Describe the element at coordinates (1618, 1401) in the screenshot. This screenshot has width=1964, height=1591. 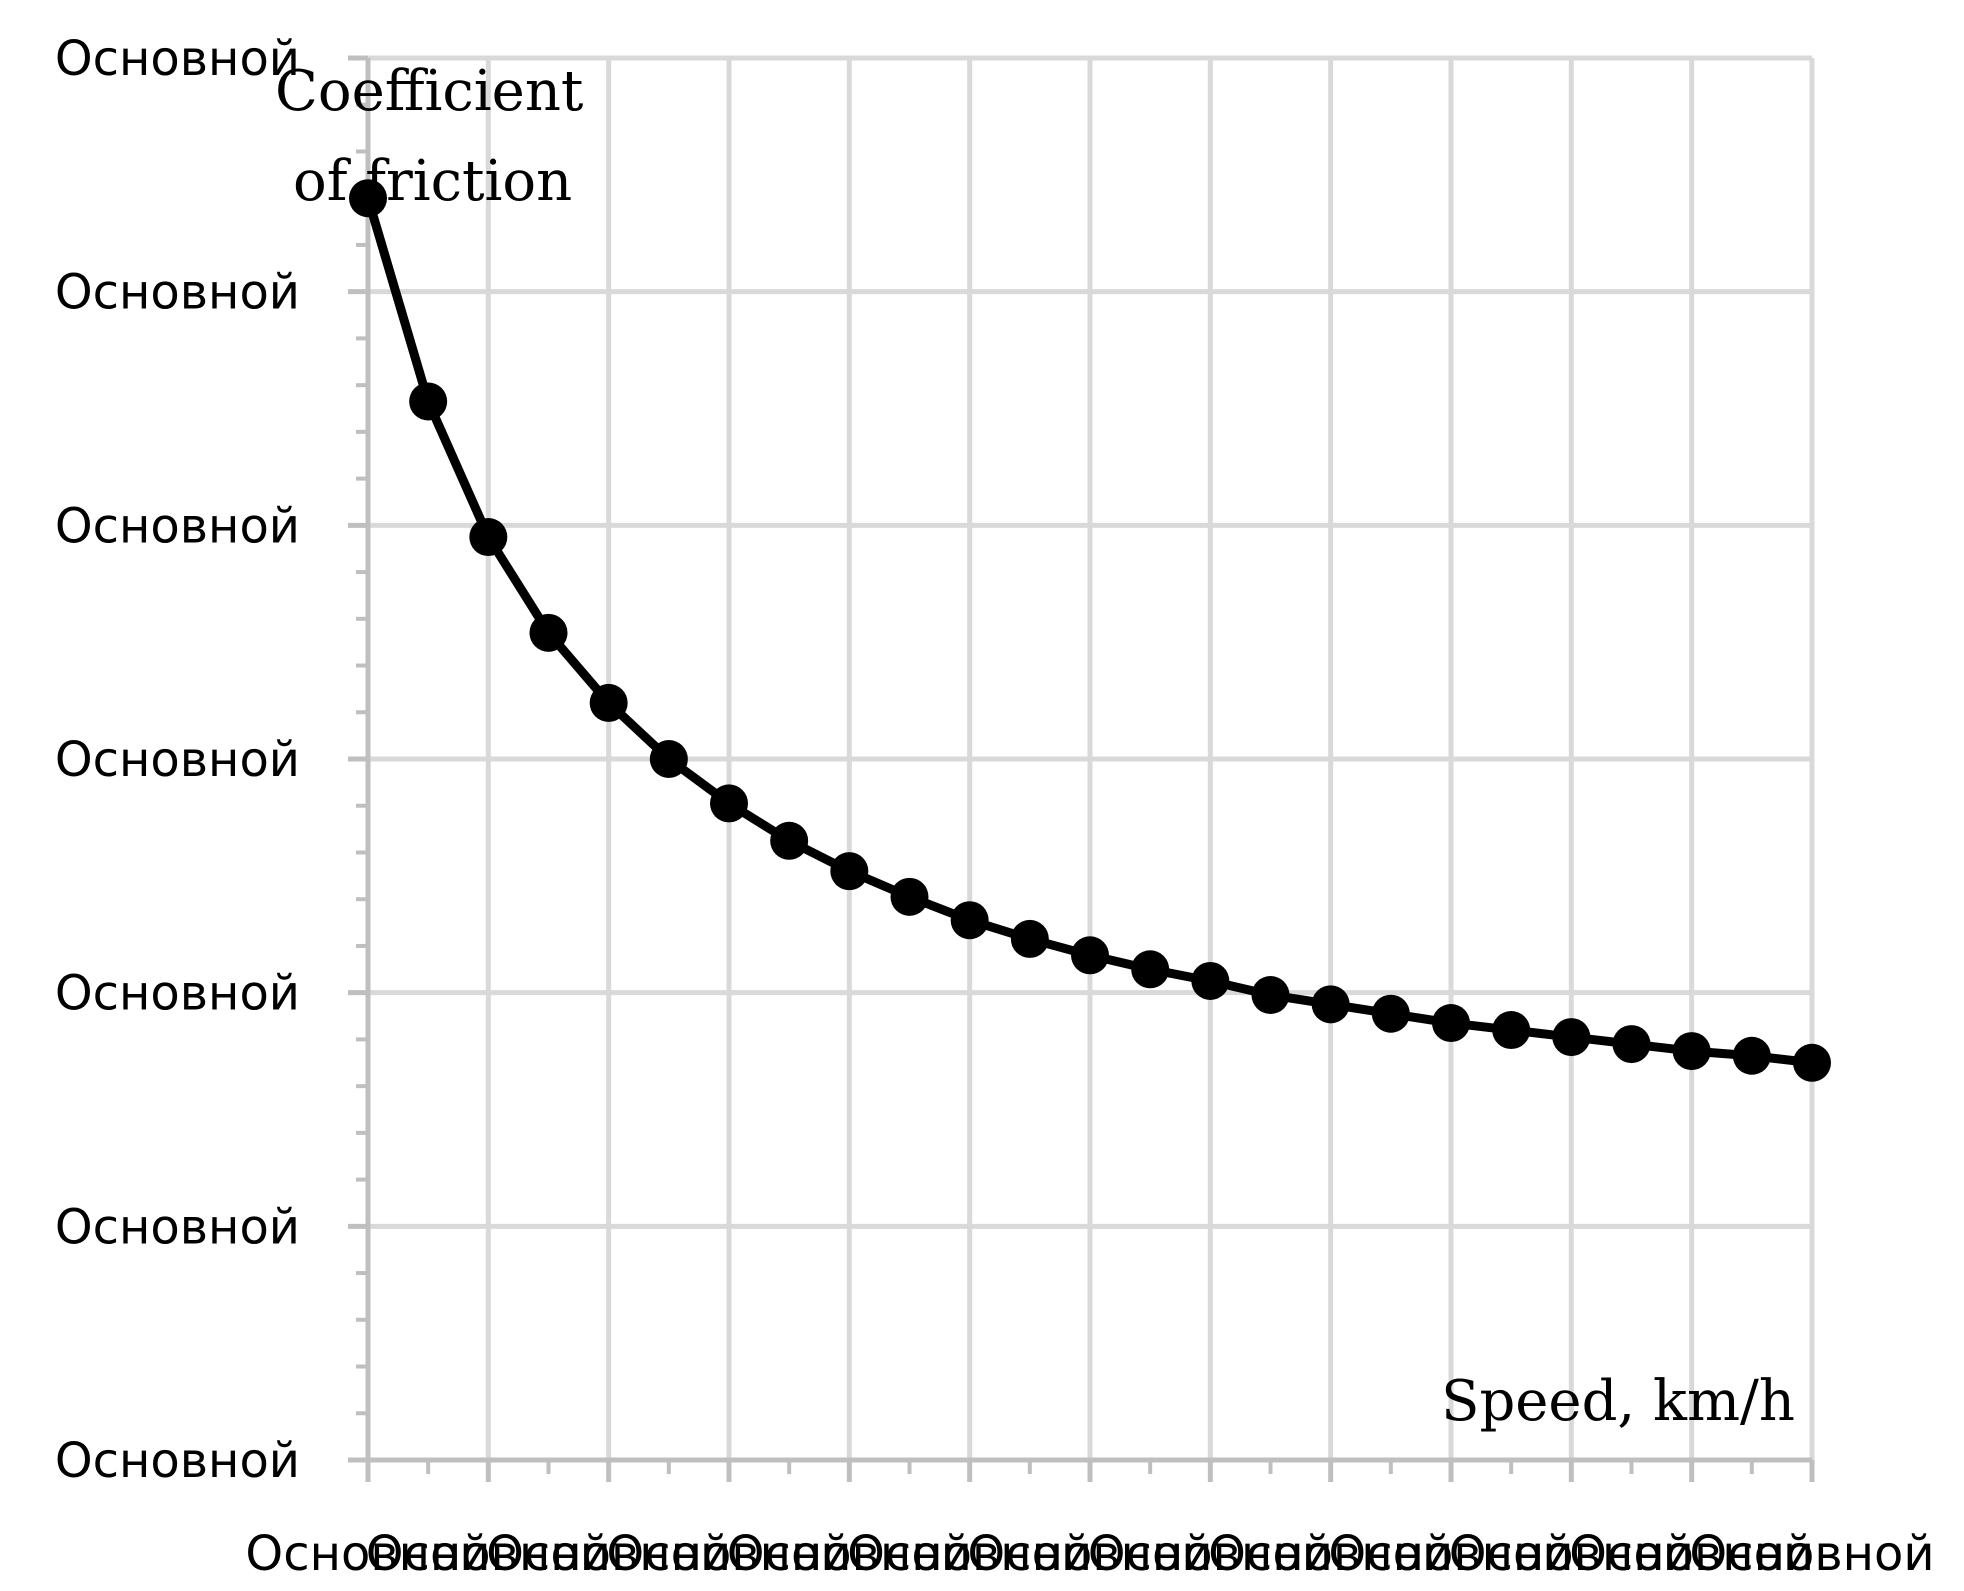
I see `x-axis-label: Speed, km/h` at that location.